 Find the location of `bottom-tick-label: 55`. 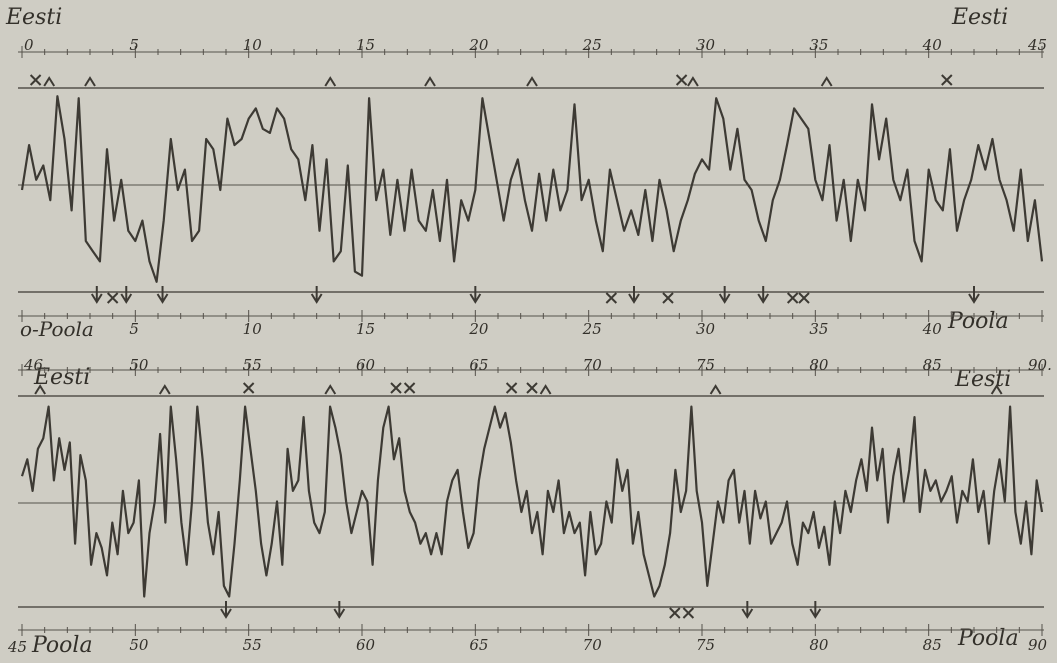

bottom-tick-label: 55 is located at coordinates (252, 645).